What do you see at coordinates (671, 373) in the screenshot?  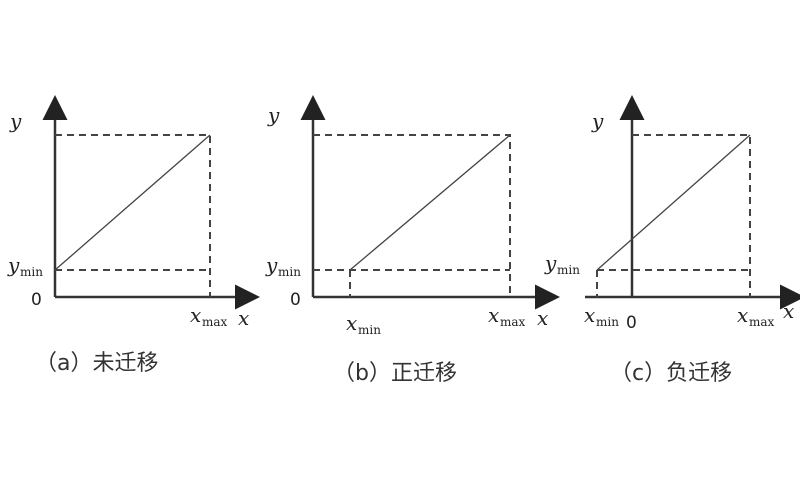 I see `caption-c: （c）负迁移` at bounding box center [671, 373].